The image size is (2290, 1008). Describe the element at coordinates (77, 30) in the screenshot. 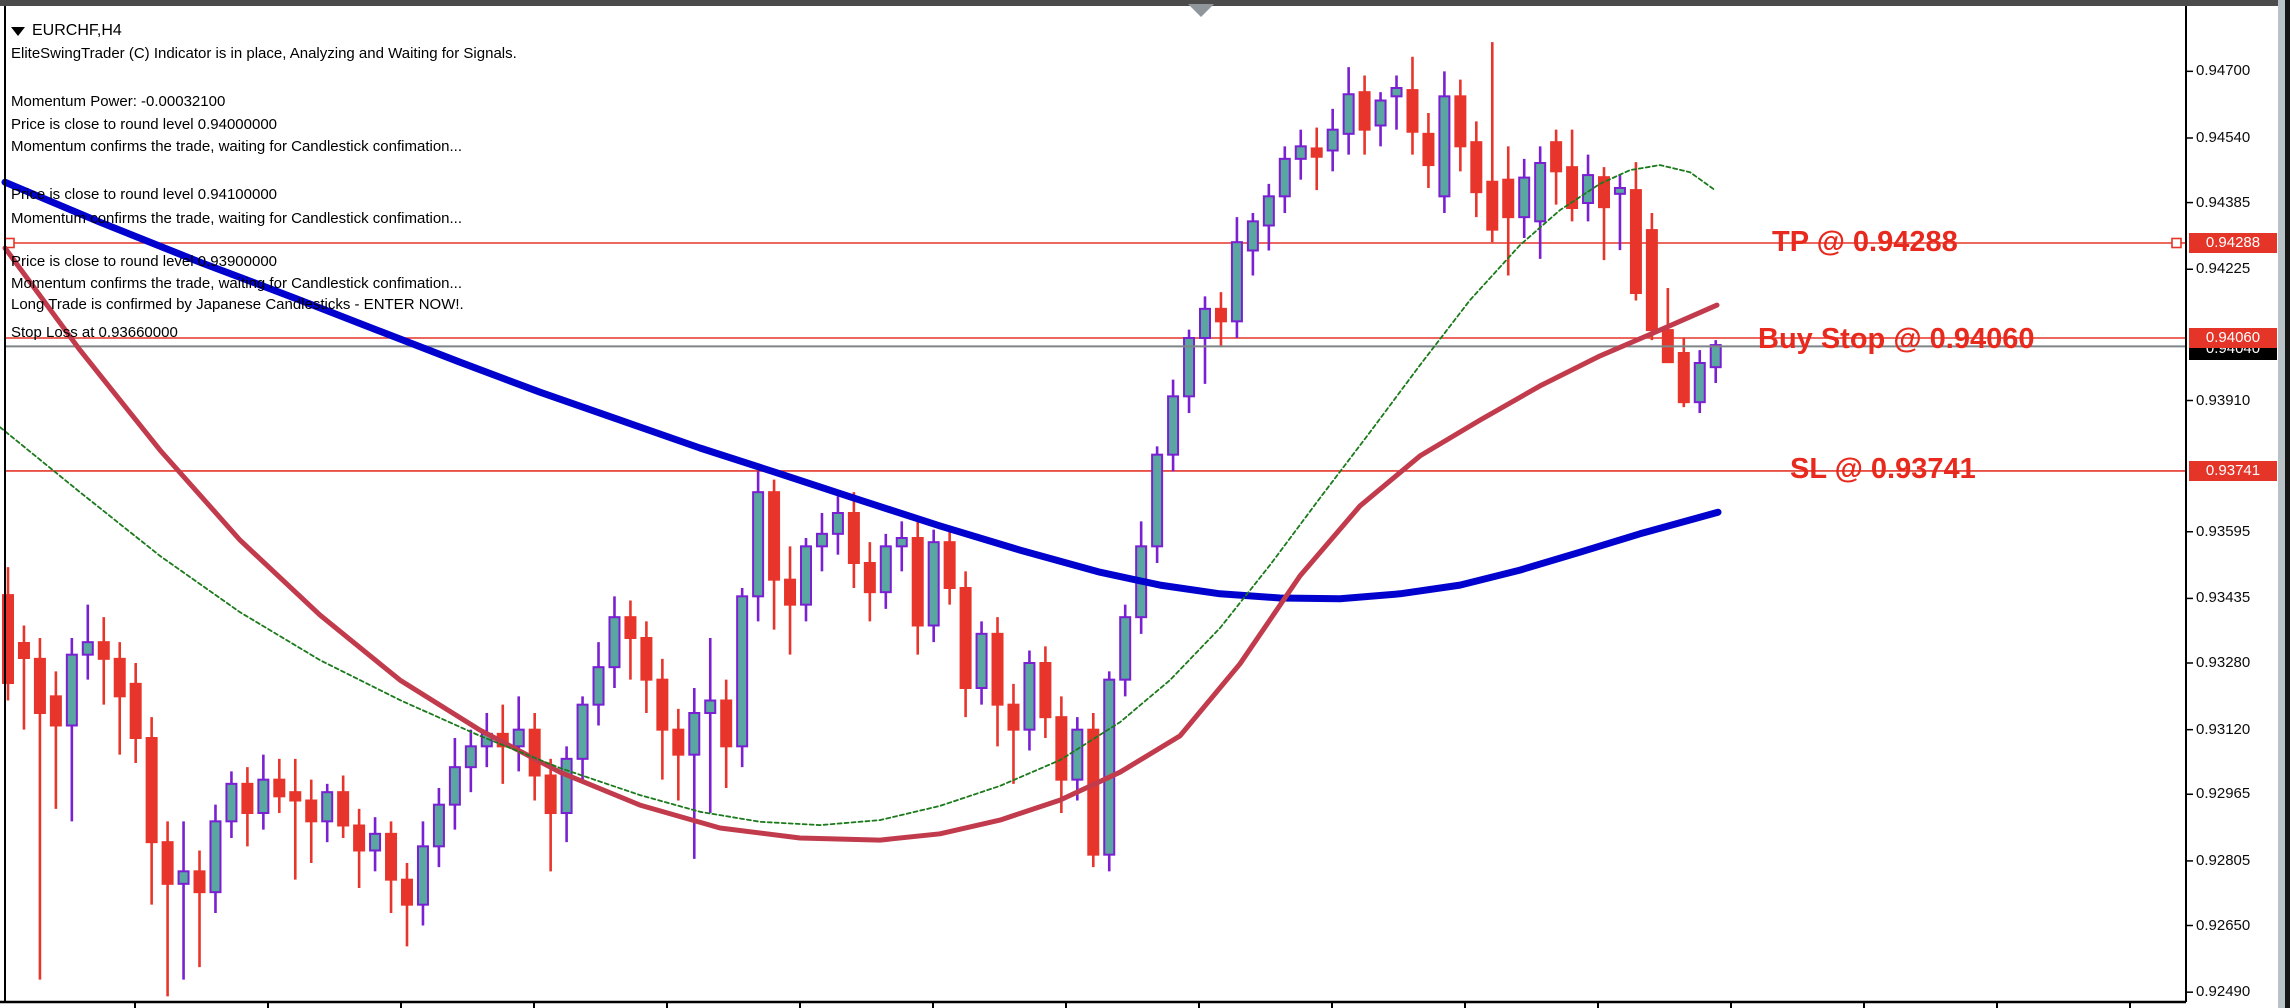

I see `symbol-timeframe-label: EURCHF,H4` at that location.